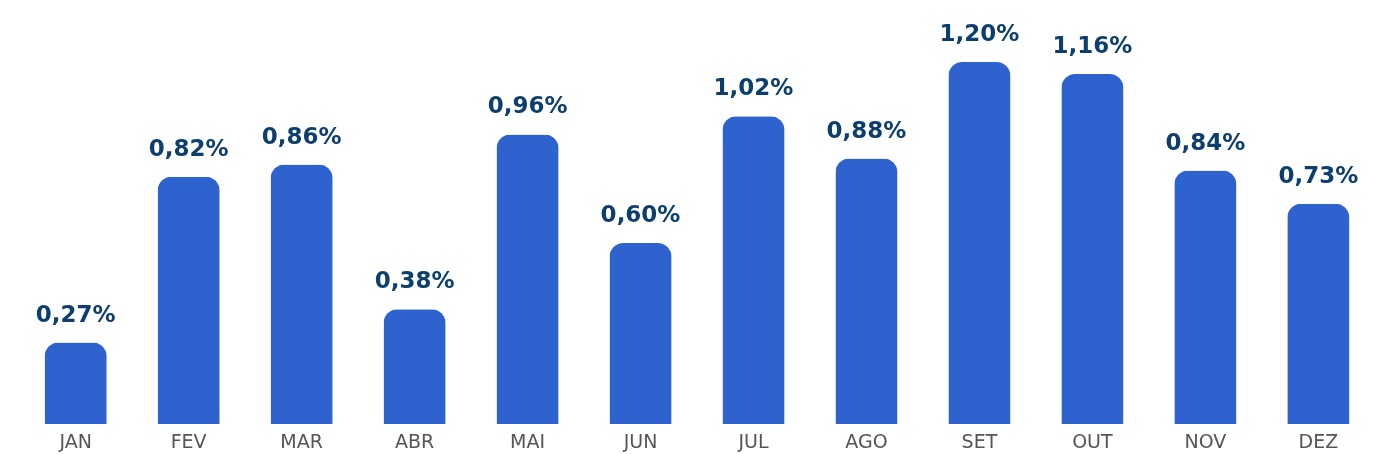  I want to click on x-tick-label: FEV, so click(188, 440).